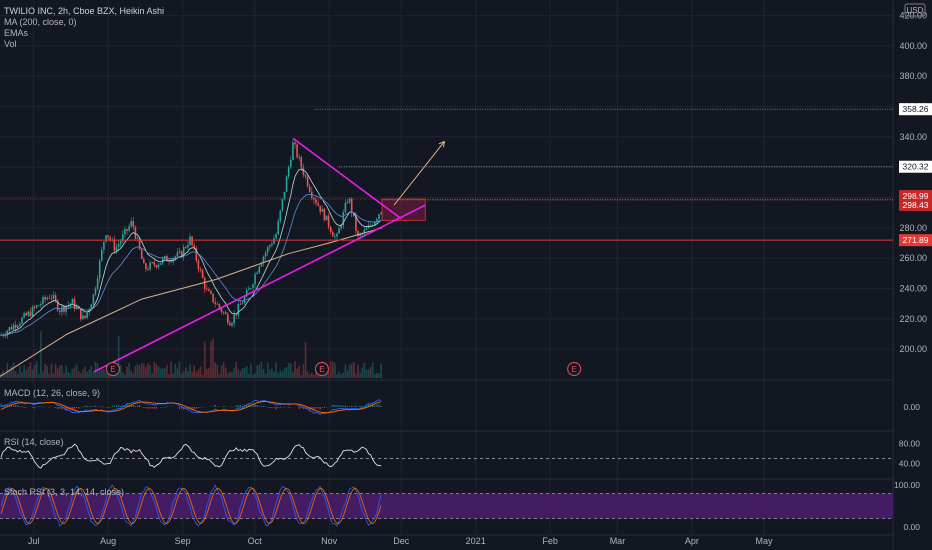 Image resolution: width=932 pixels, height=550 pixels. Describe the element at coordinates (191, 506) in the screenshot. I see `stoch-d-line` at that location.